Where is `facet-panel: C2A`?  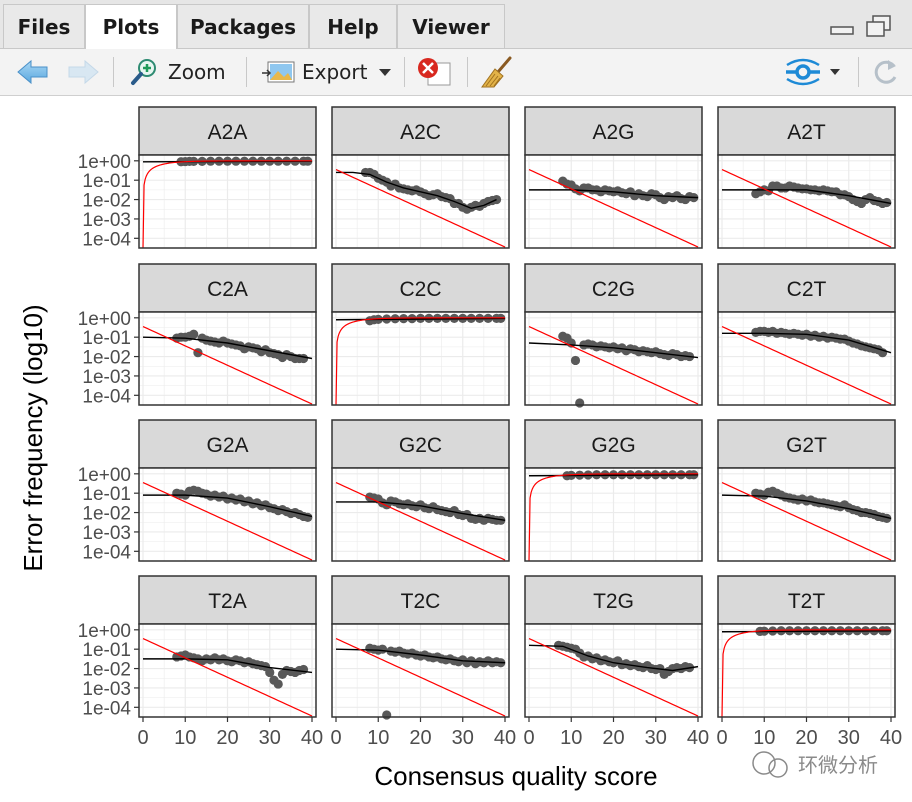 facet-panel: C2A is located at coordinates (227, 334).